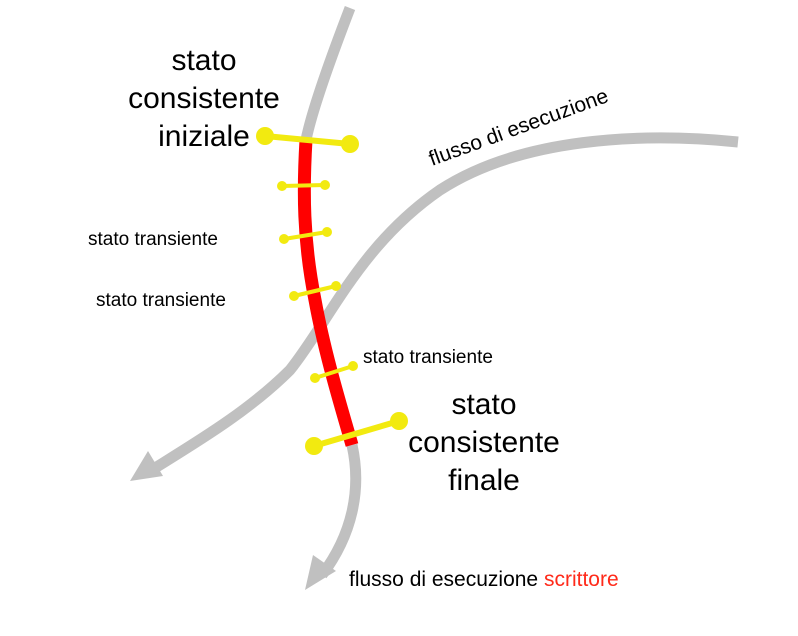  Describe the element at coordinates (581, 579) in the screenshot. I see `flow-label-2-accent: scrittore` at that location.